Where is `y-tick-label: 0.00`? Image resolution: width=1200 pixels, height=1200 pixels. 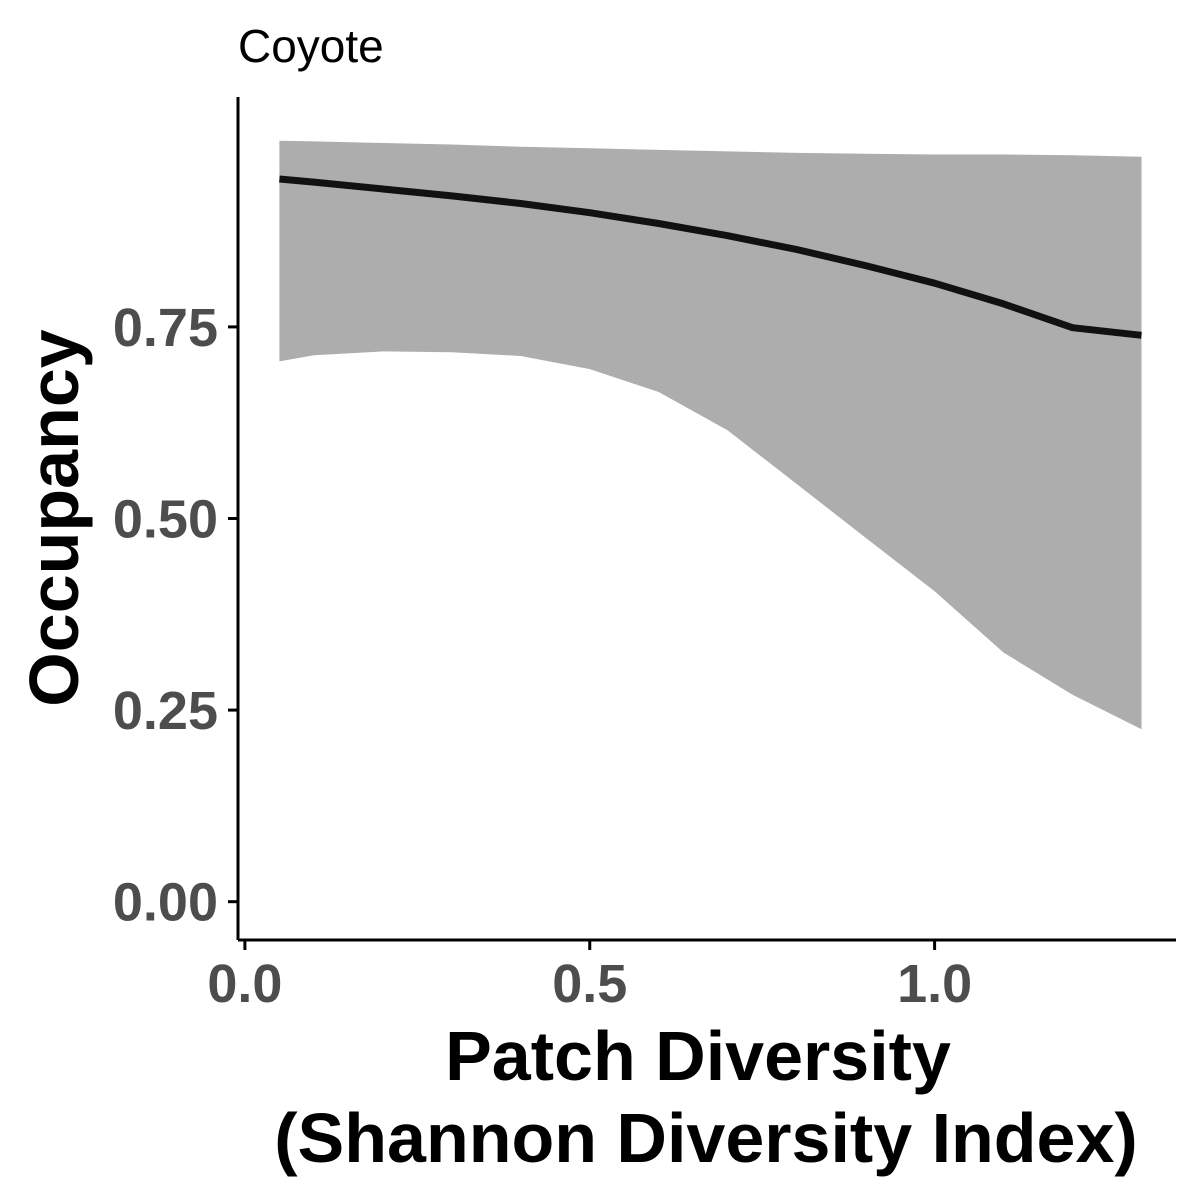
y-tick-label: 0.00 is located at coordinates (165, 903).